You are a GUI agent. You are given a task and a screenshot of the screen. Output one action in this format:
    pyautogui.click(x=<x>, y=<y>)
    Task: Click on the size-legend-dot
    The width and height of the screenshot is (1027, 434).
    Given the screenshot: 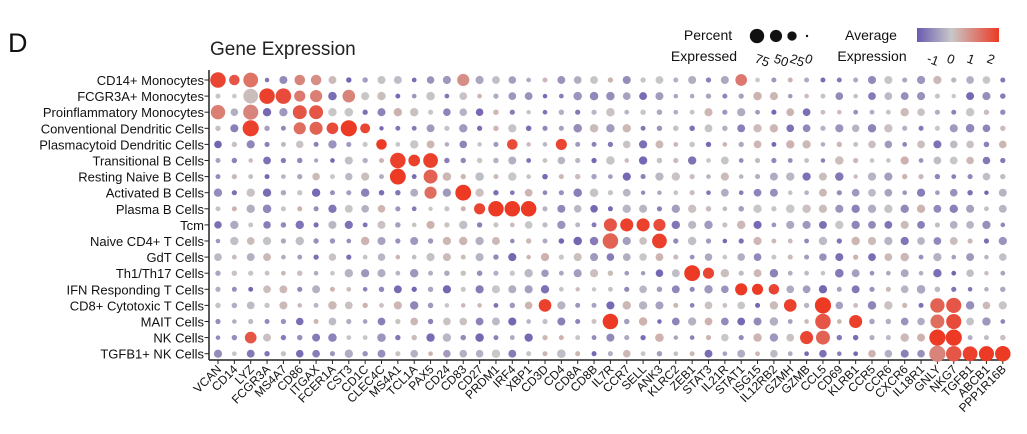 What is the action you would take?
    pyautogui.click(x=776, y=36)
    